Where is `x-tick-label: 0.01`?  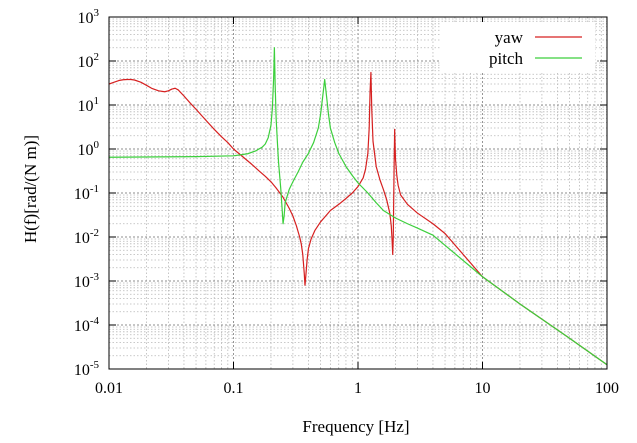
x-tick-label: 0.01 is located at coordinates (109, 388).